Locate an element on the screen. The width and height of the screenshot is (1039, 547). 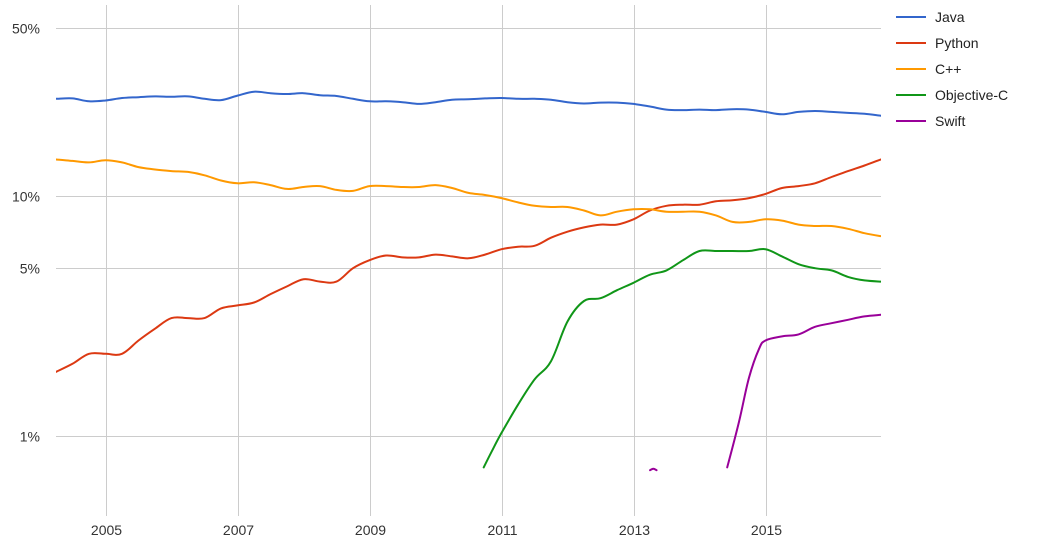
legend-item-java: Java is located at coordinates (930, 17).